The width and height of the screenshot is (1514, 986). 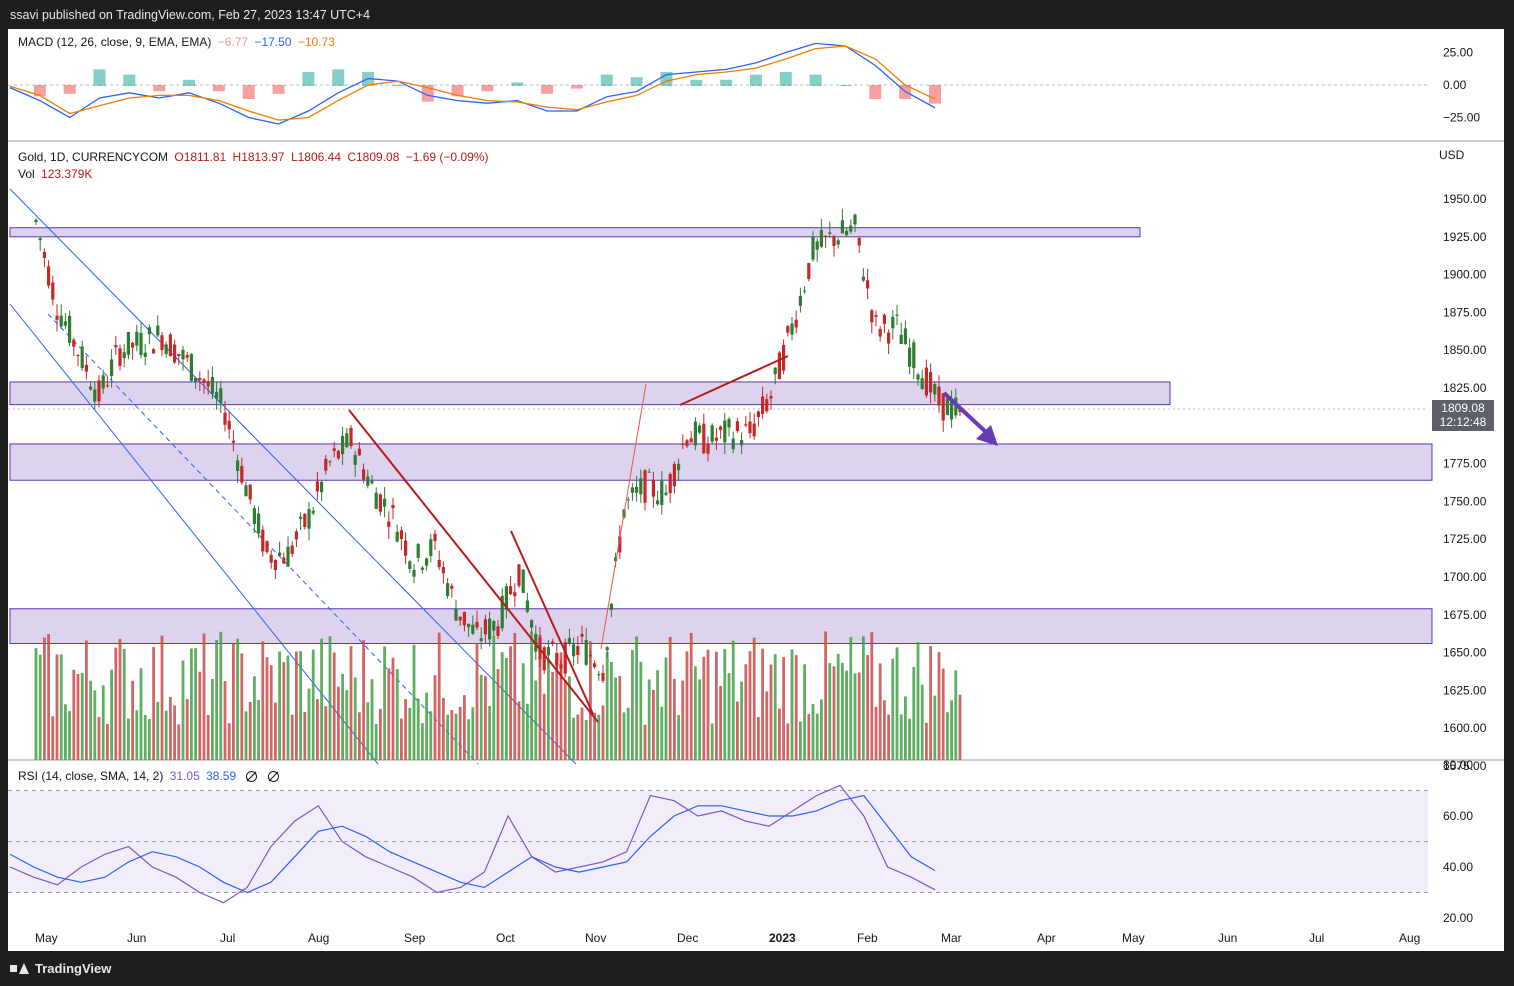 What do you see at coordinates (1316, 938) in the screenshot?
I see `time-axis-label: Jul` at bounding box center [1316, 938].